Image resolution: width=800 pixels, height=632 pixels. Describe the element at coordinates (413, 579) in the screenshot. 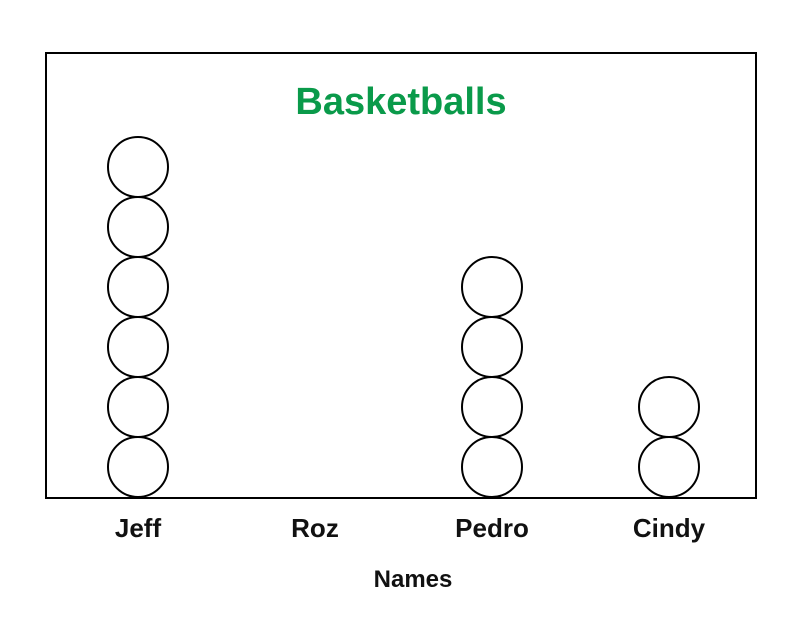

I see `x-axis-label: Names` at that location.